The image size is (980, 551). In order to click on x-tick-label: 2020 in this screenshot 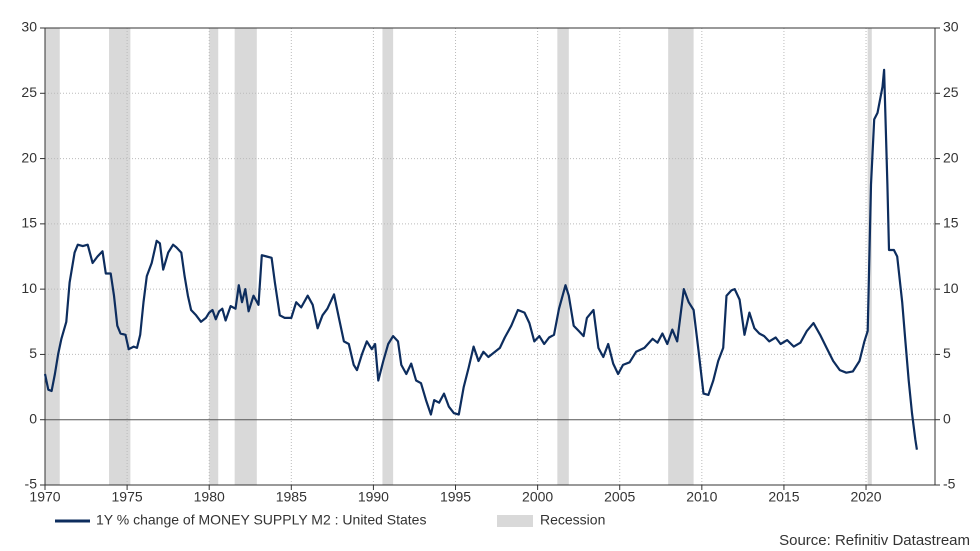, I will do `click(865, 497)`.